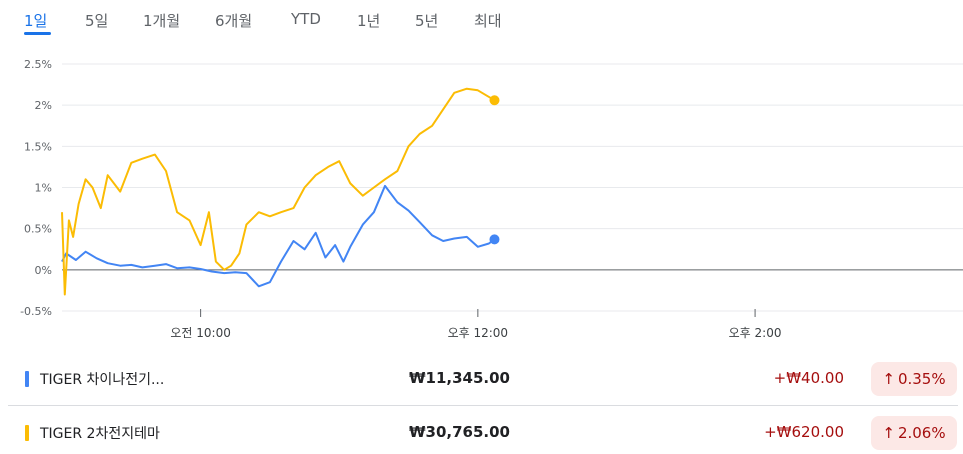 Image resolution: width=963 pixels, height=454 pixels. What do you see at coordinates (278, 236) in the screenshot?
I see `series-line` at bounding box center [278, 236].